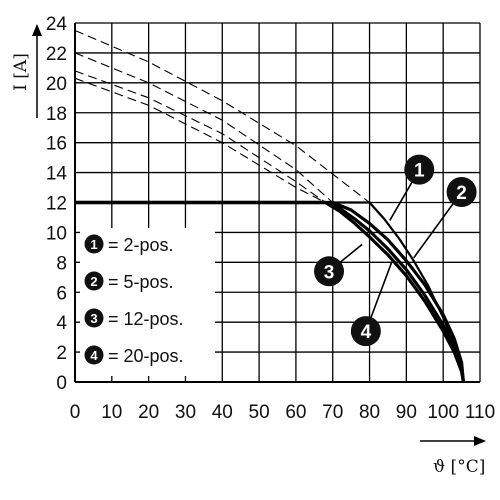 This screenshot has width=500, height=500. What do you see at coordinates (57, 174) in the screenshot?
I see `y-tick-label: 14` at bounding box center [57, 174].